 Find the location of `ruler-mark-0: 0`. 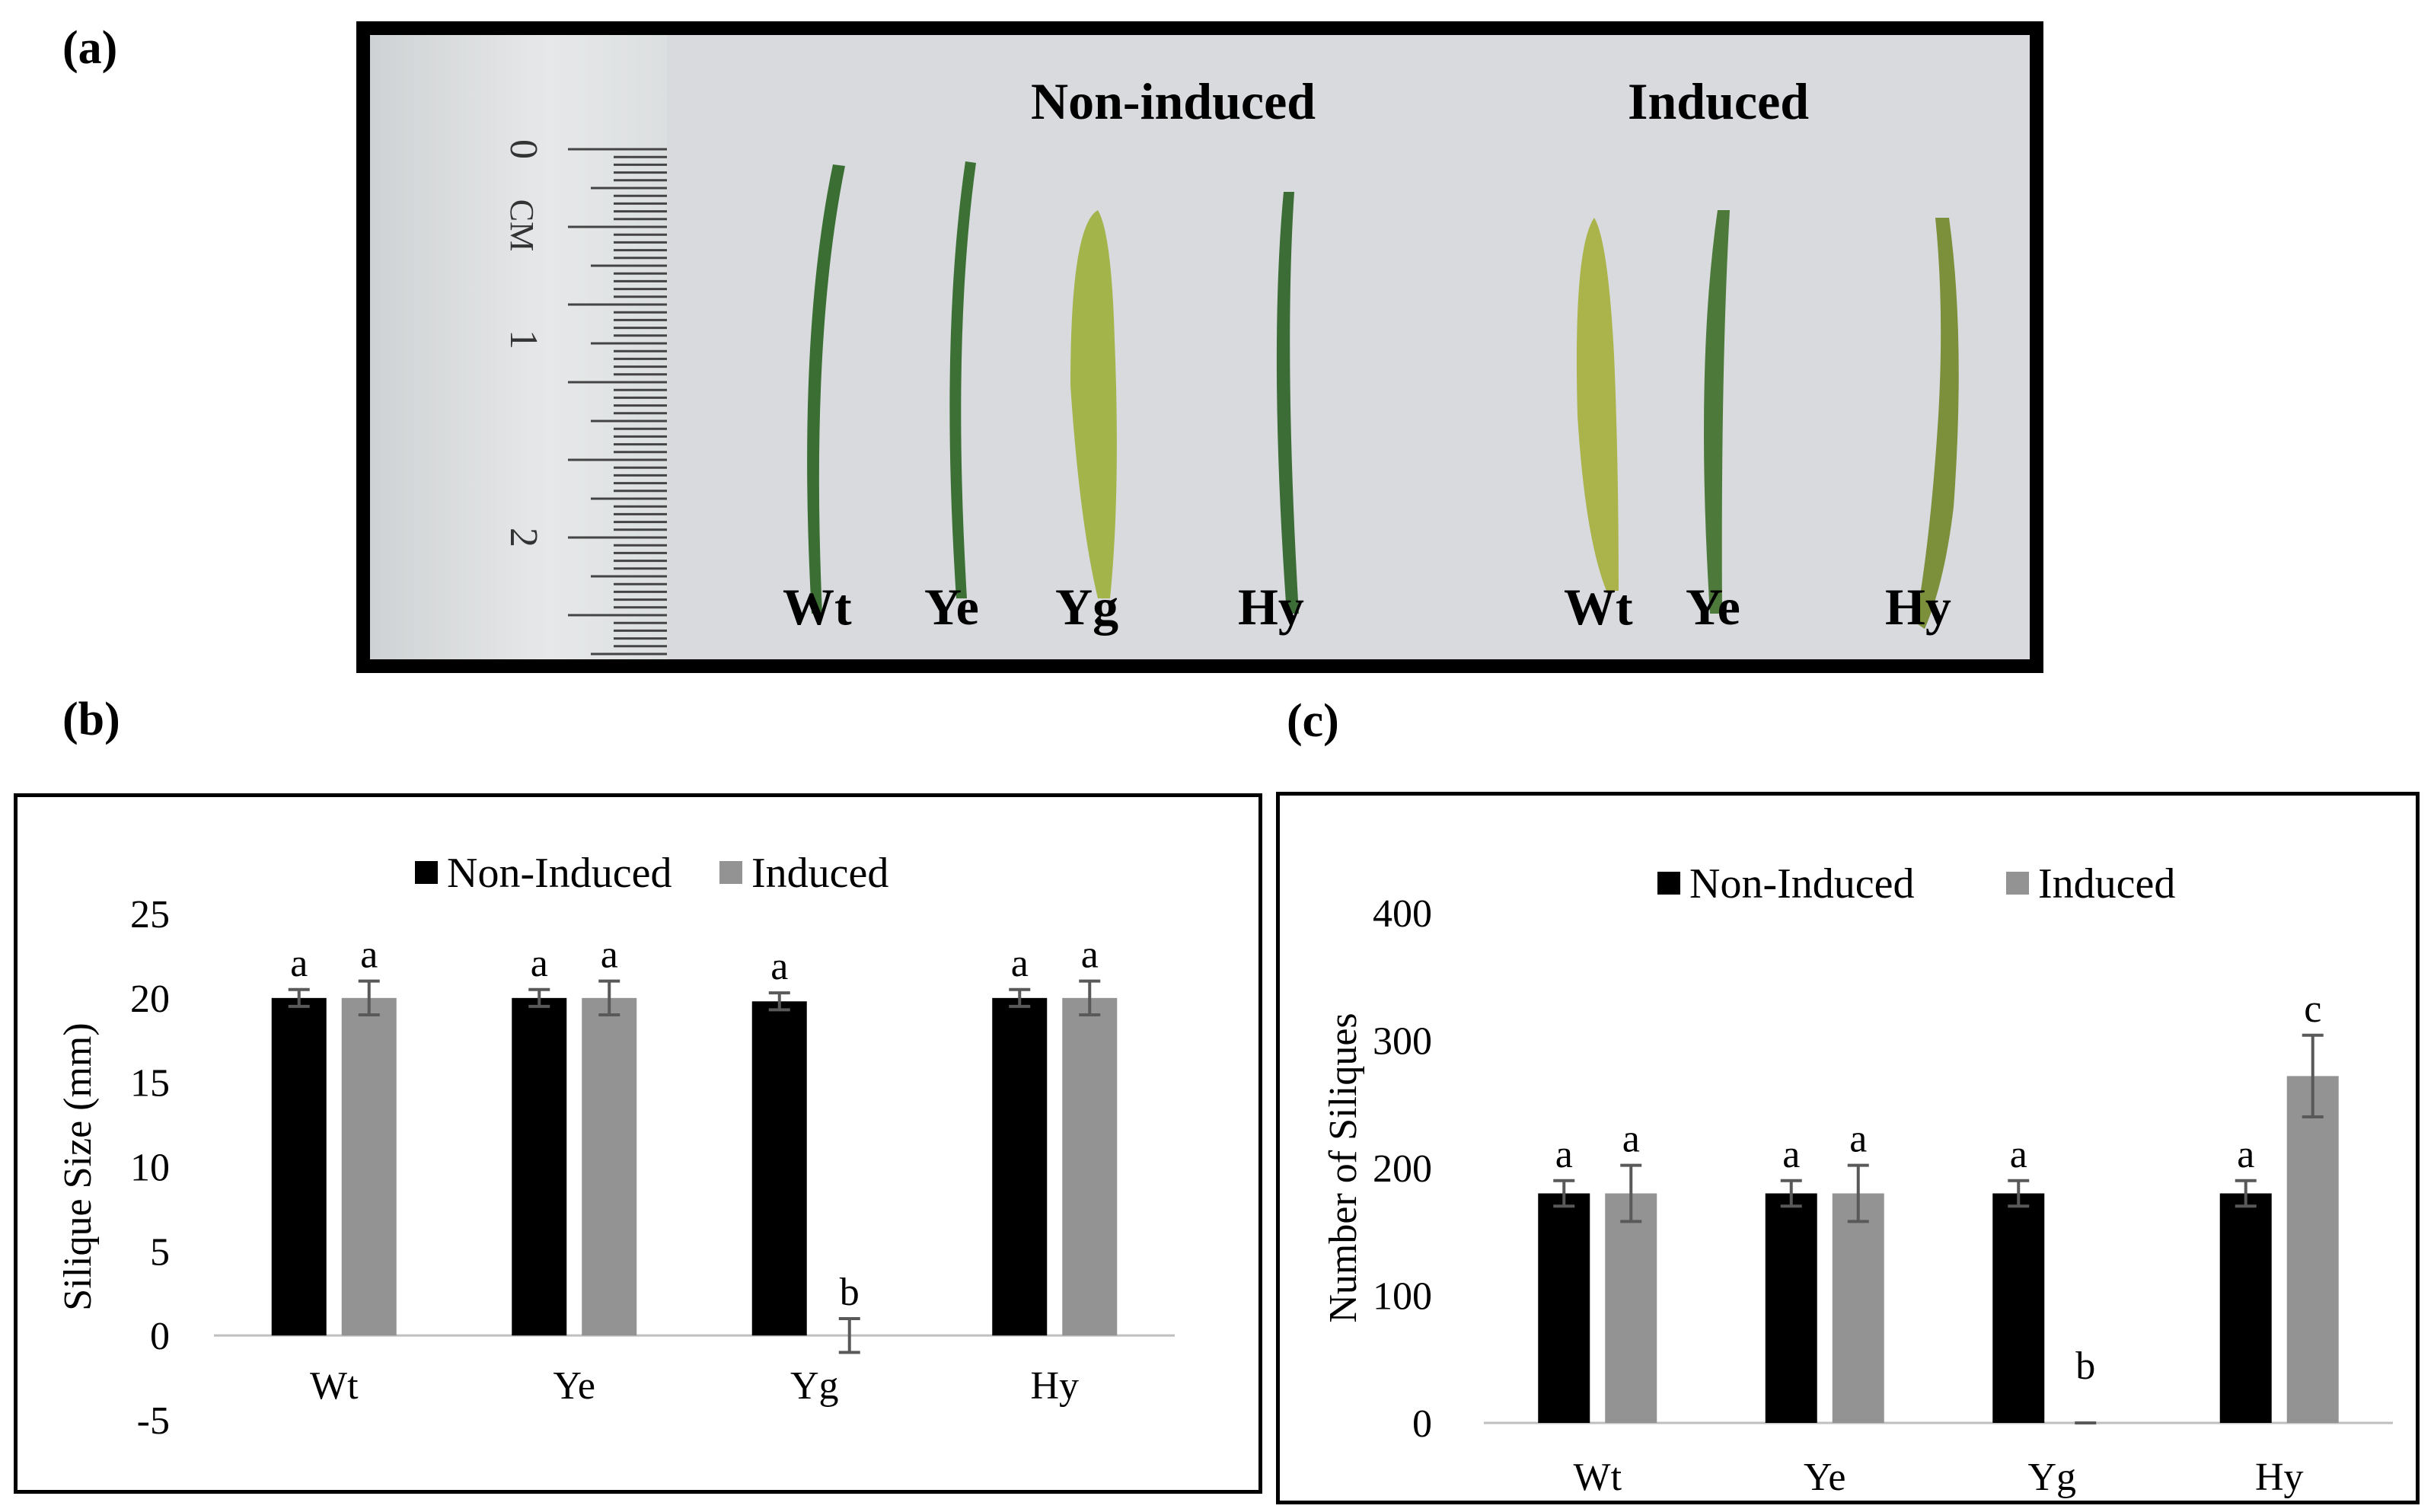

ruler-mark-0: 0 is located at coordinates (523, 149).